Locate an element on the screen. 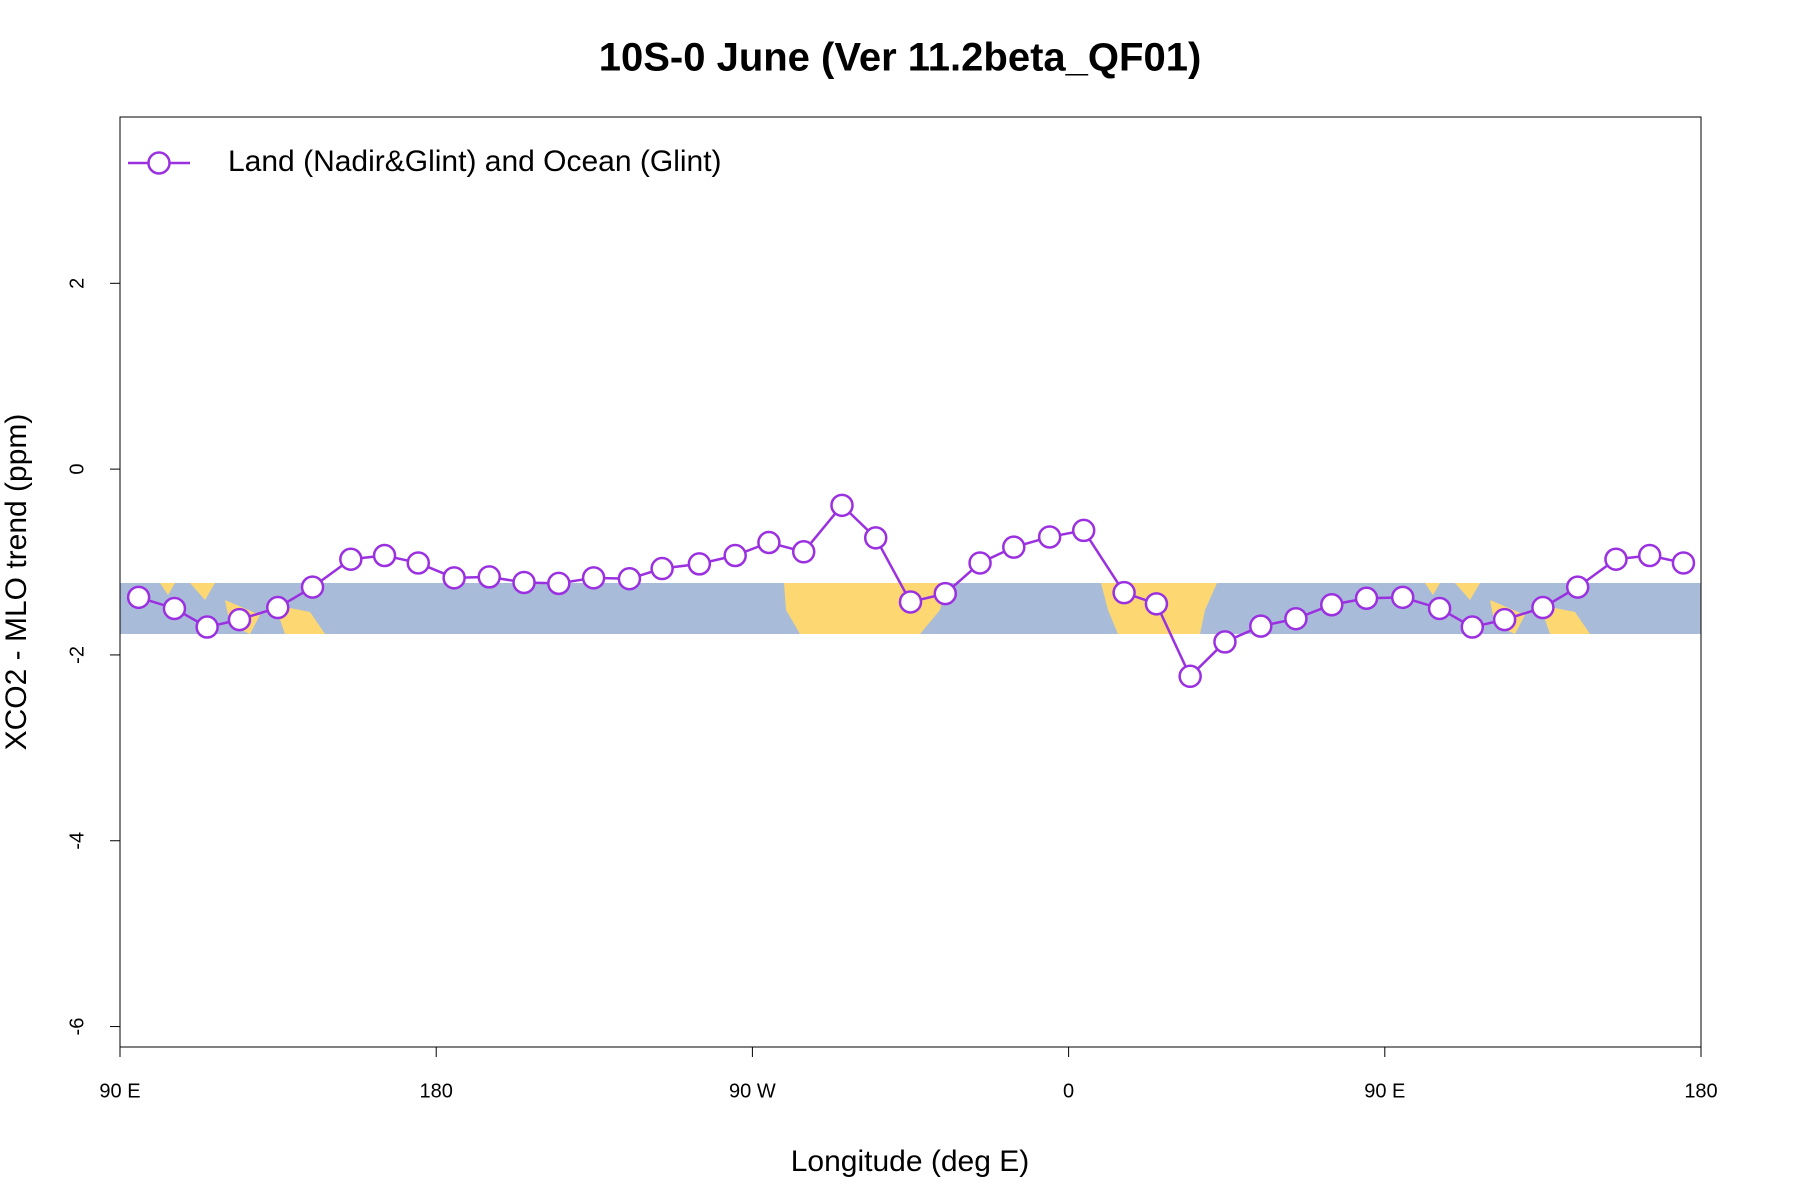  x-axis-title: Longitude (deg E) is located at coordinates (910, 1161).